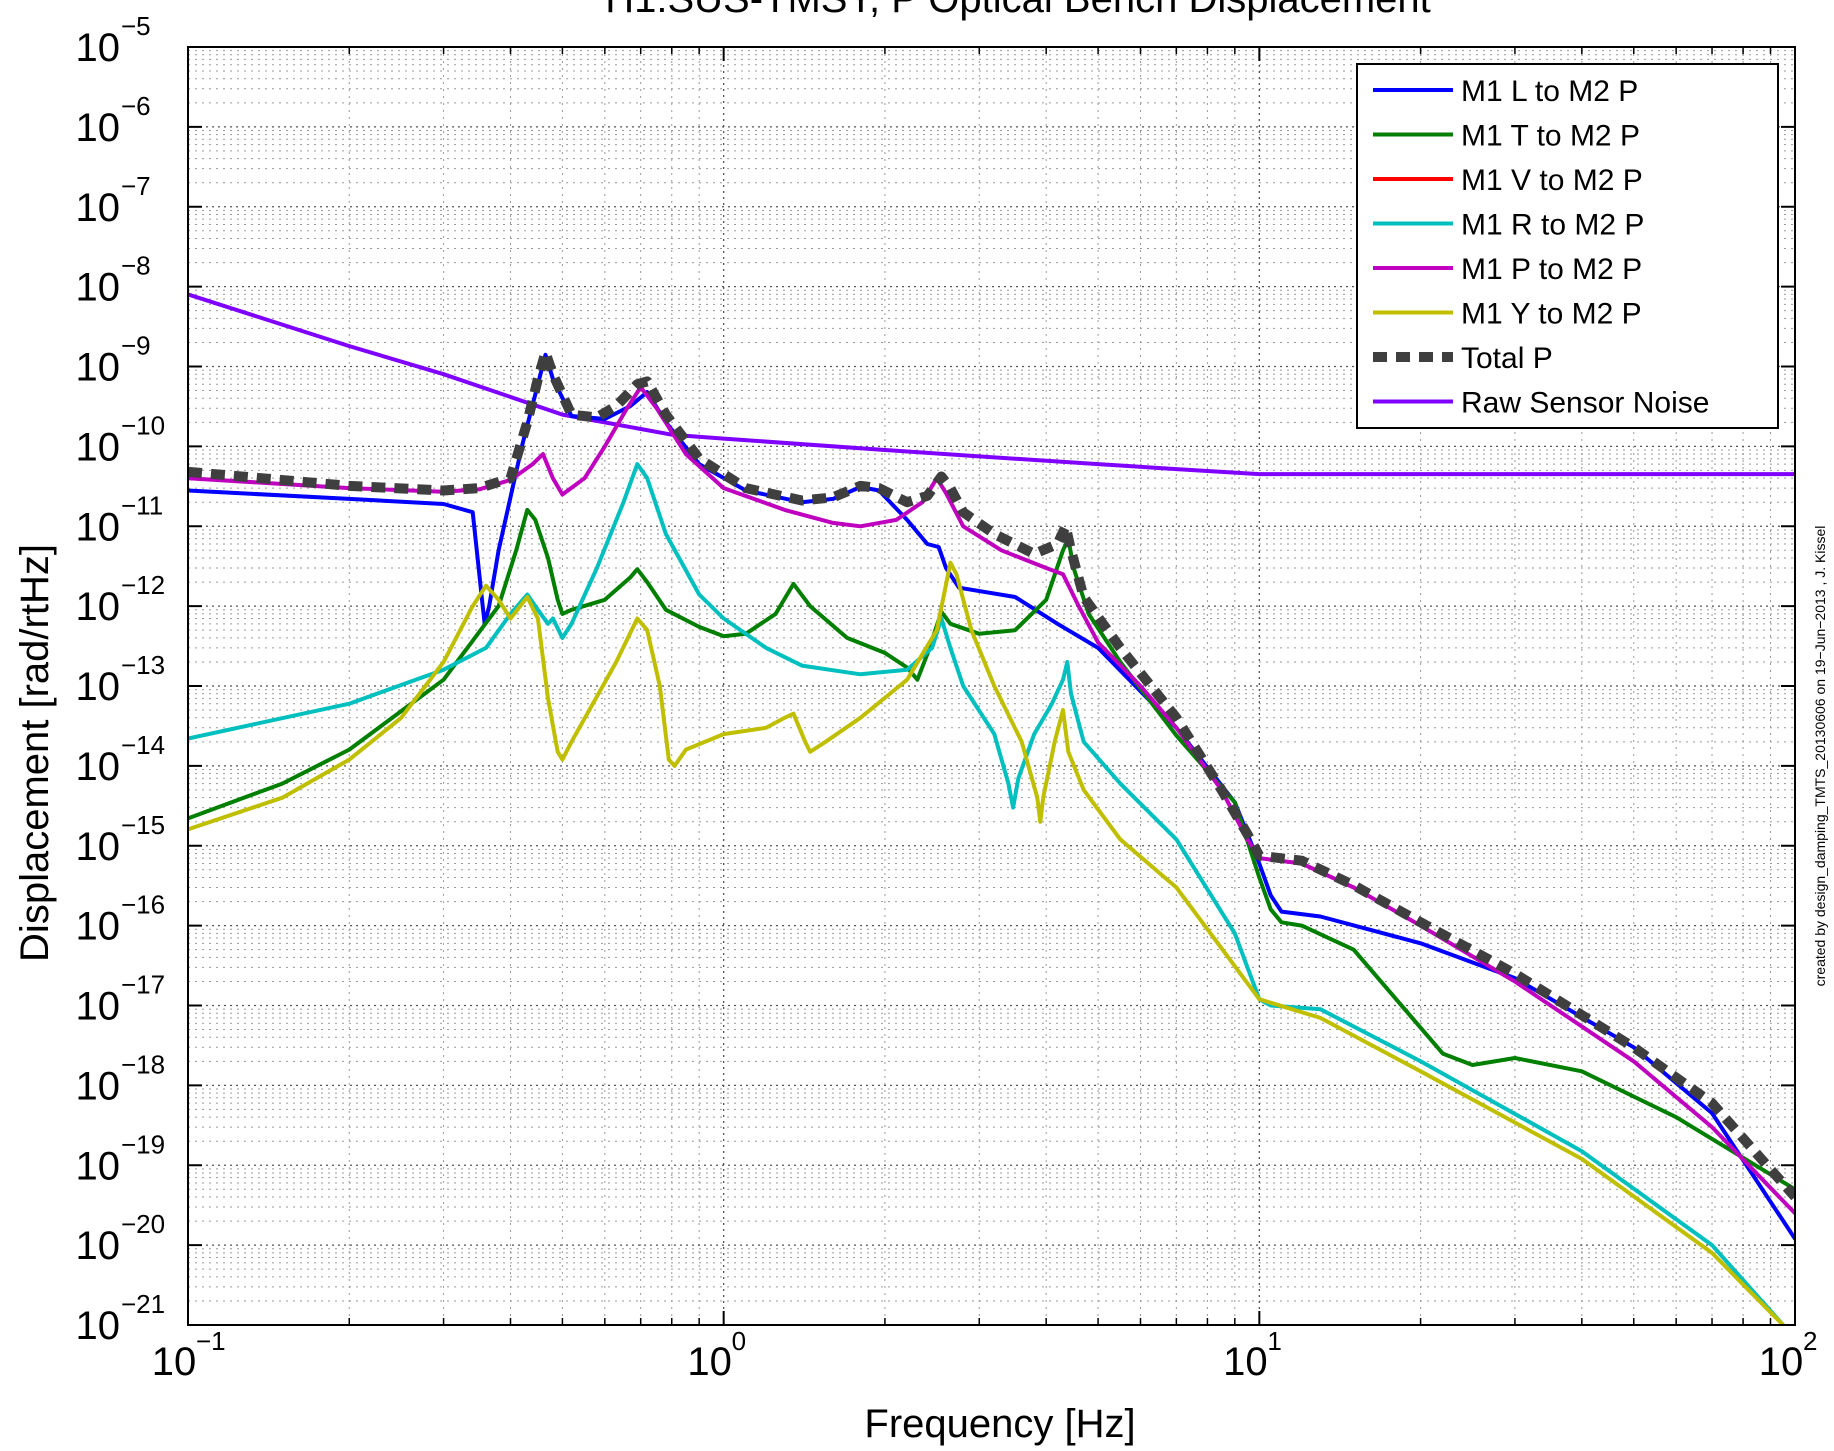 This screenshot has height=1451, width=1834. Describe the element at coordinates (143, 1144) in the screenshot. I see `y-tick-exponent: −19` at that location.